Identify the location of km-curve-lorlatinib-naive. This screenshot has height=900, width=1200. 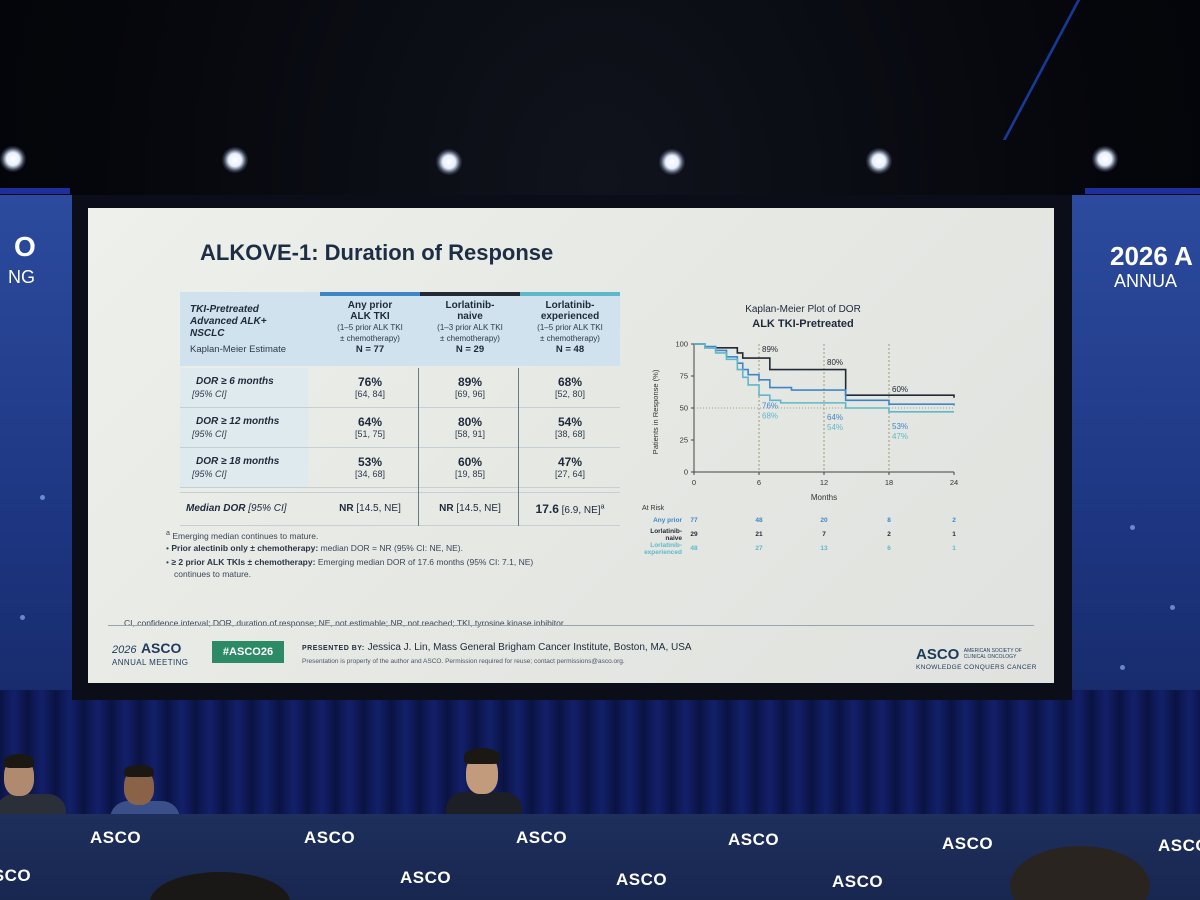
(824, 370).